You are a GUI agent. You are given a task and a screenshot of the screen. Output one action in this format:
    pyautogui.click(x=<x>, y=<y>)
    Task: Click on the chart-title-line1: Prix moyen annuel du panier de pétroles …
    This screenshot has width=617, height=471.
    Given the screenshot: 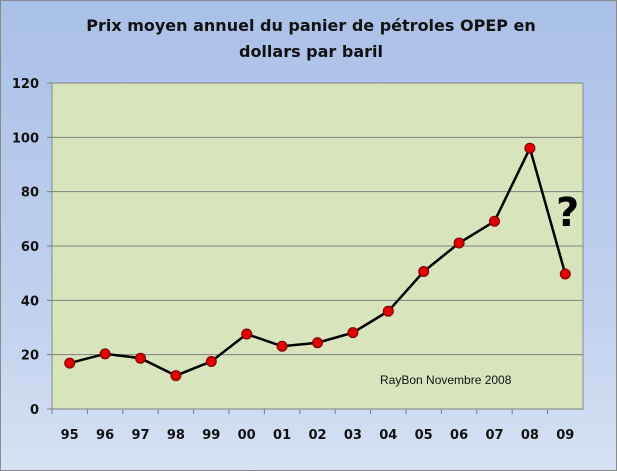 What is the action you would take?
    pyautogui.click(x=311, y=25)
    